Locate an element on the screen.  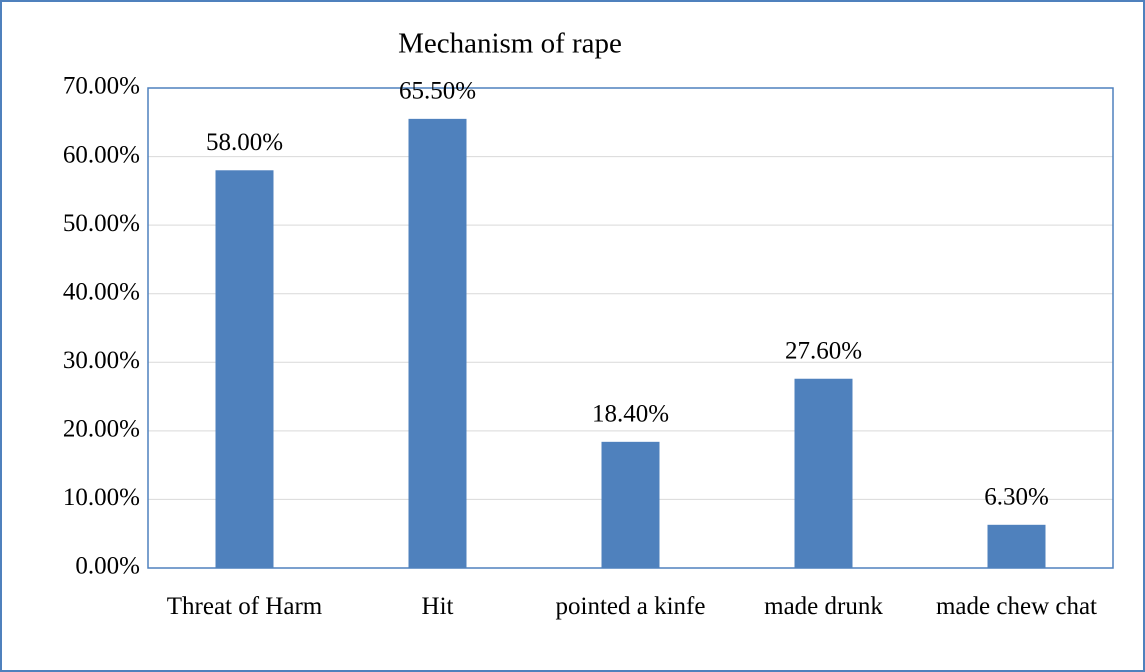
data-label: 65.50% is located at coordinates (437, 91).